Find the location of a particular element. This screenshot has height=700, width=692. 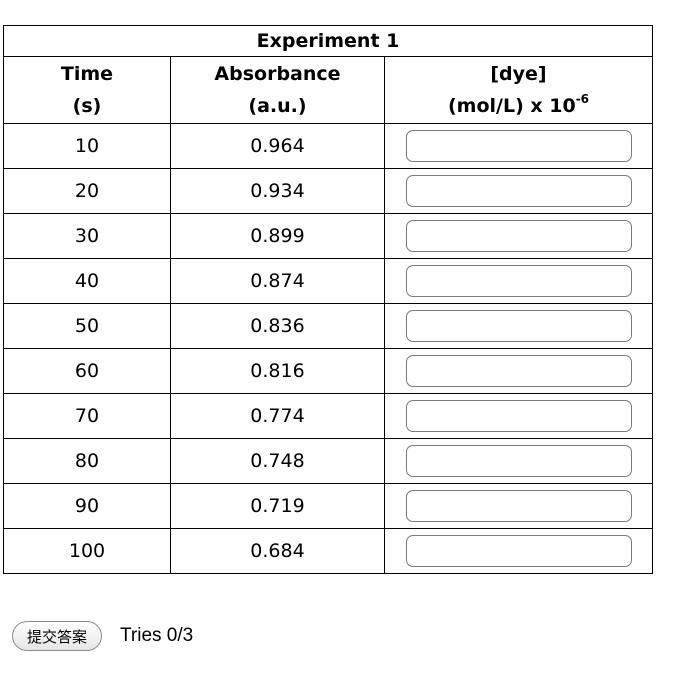

table-row: 20 0.934 is located at coordinates (328, 191).